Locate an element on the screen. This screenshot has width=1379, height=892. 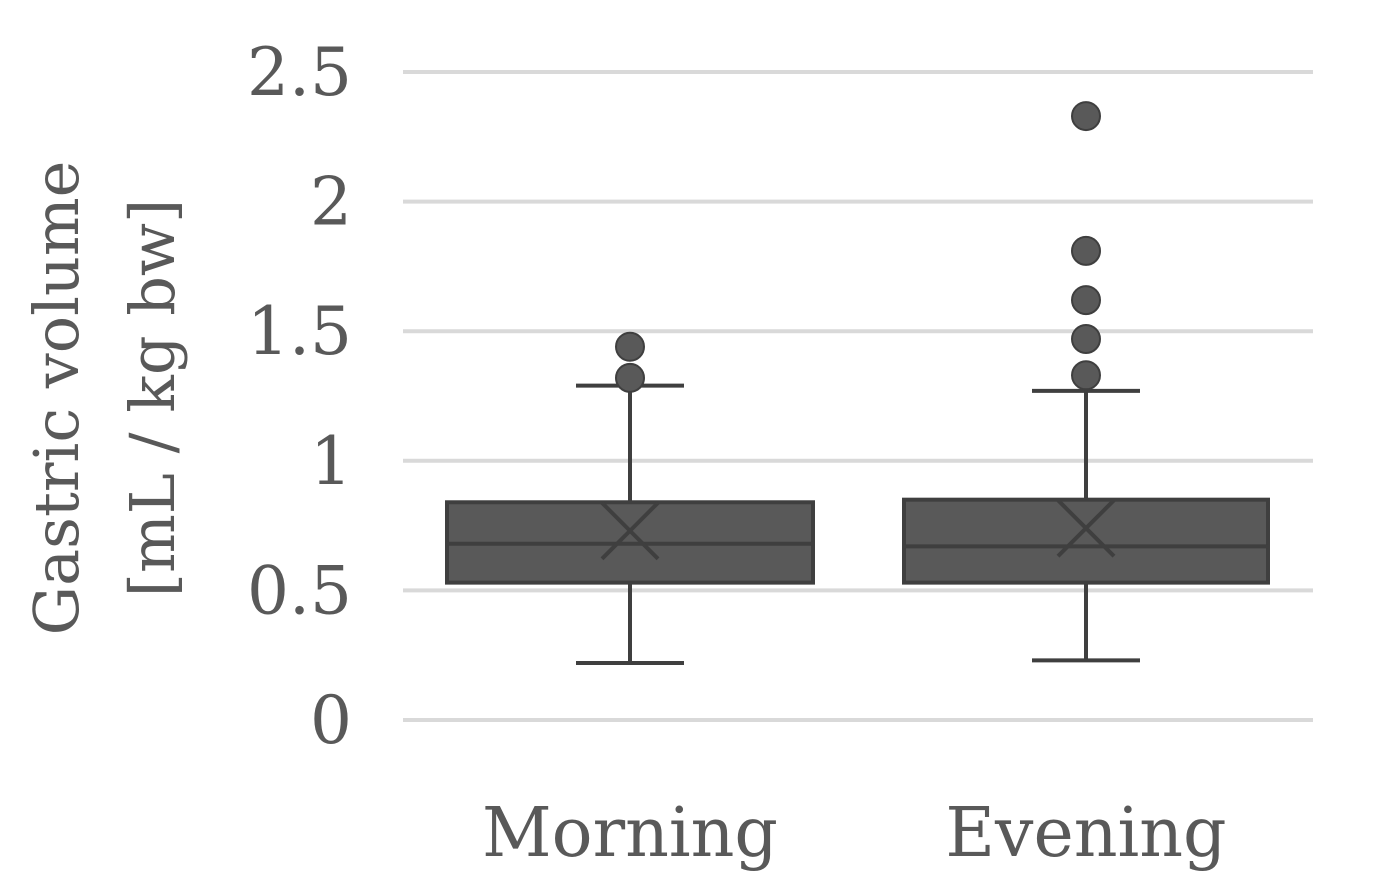
y-tick-label: 0 is located at coordinates (331, 720).